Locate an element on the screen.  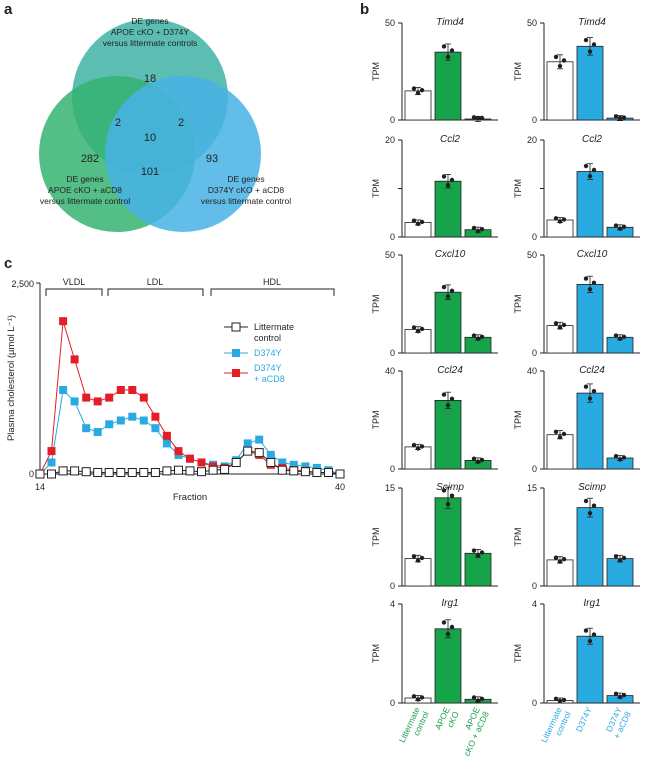
category-label-line: D374Y is located at coordinates (584, 719).